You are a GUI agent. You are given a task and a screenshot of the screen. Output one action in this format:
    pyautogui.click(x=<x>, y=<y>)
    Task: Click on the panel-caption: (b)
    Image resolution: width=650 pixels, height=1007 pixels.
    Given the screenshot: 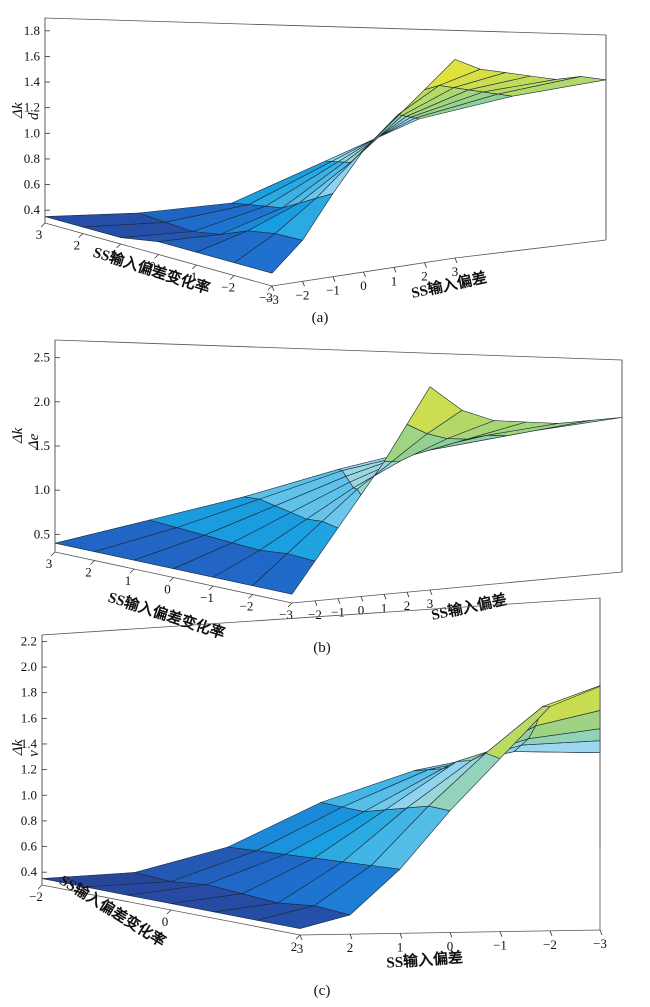 What is the action you would take?
    pyautogui.click(x=322, y=648)
    